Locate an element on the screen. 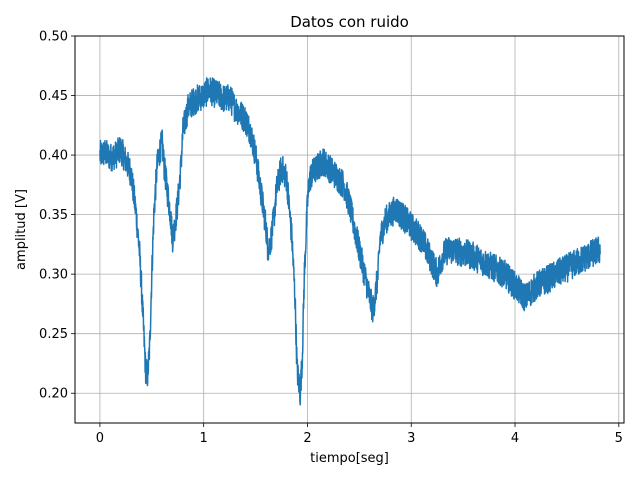  x-tick-label: 5 is located at coordinates (619, 438).